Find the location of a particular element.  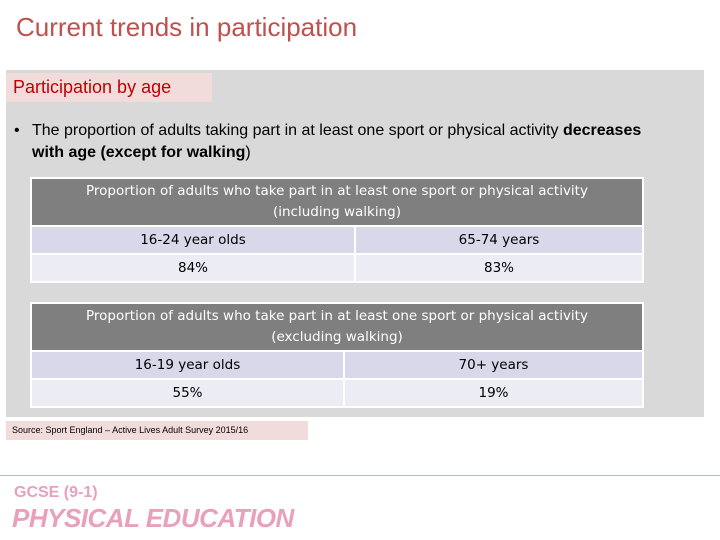

value-older: 83% is located at coordinates (499, 268).